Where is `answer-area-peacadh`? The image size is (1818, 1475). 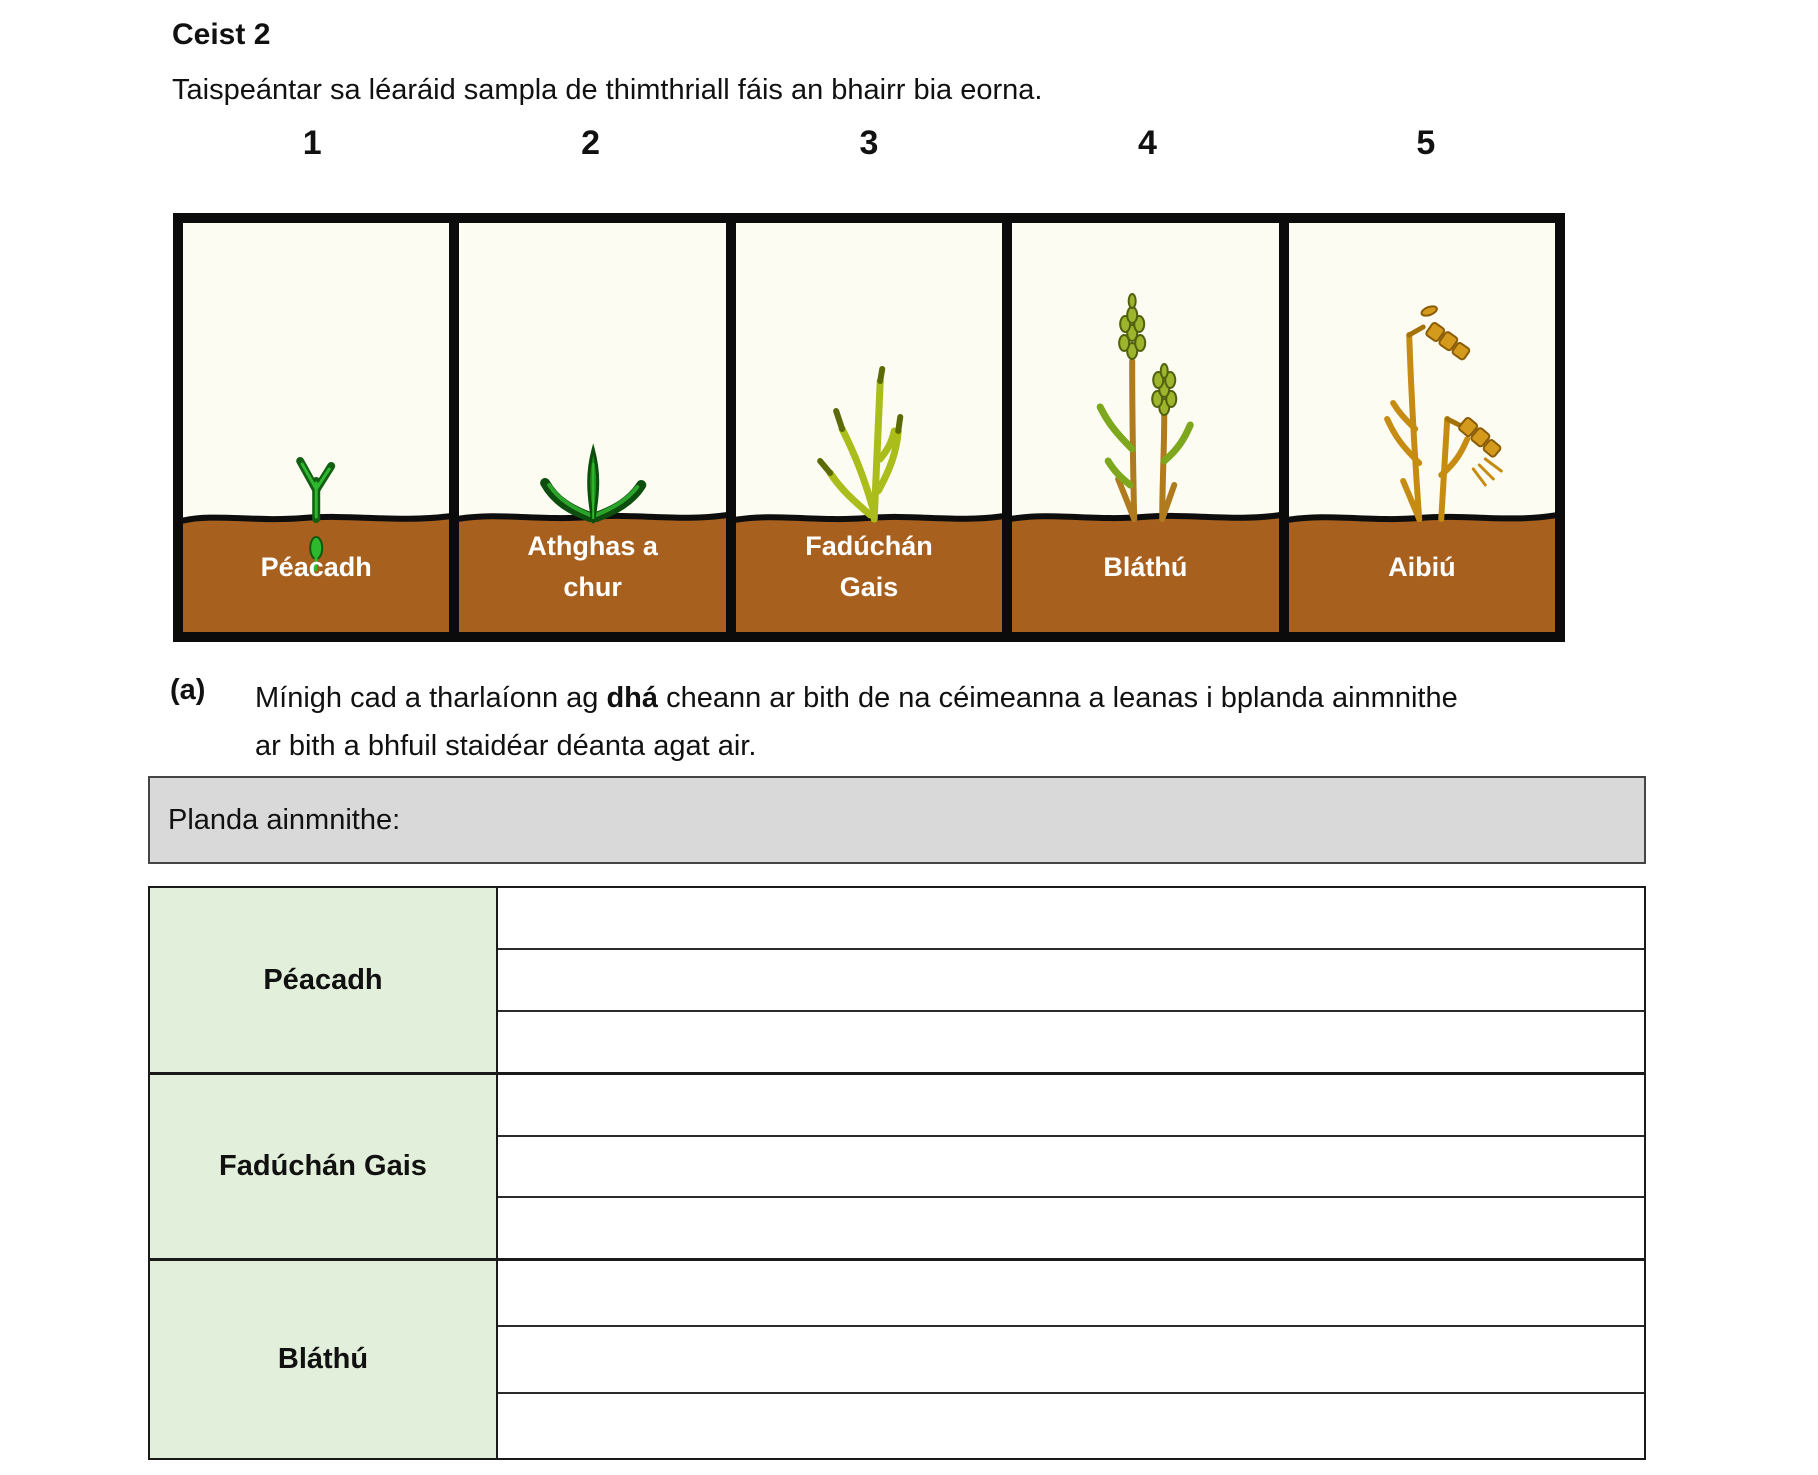
answer-area-peacadh is located at coordinates (1071, 980).